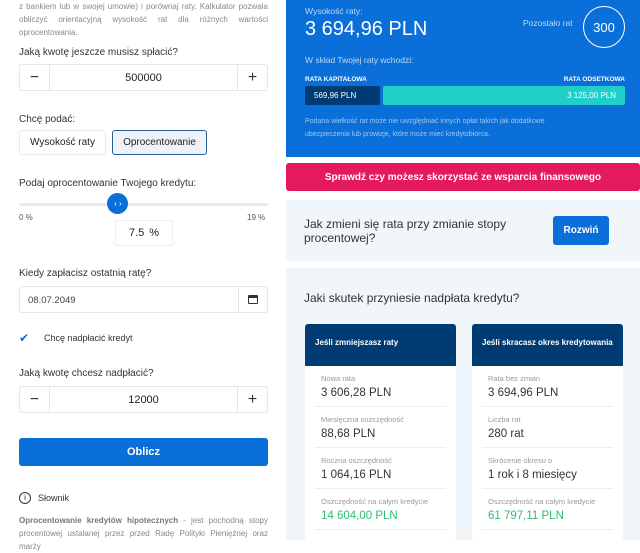 The width and height of the screenshot is (640, 553). Describe the element at coordinates (359, 516) in the screenshot. I see `result-value: 14 604,00 PLN` at that location.